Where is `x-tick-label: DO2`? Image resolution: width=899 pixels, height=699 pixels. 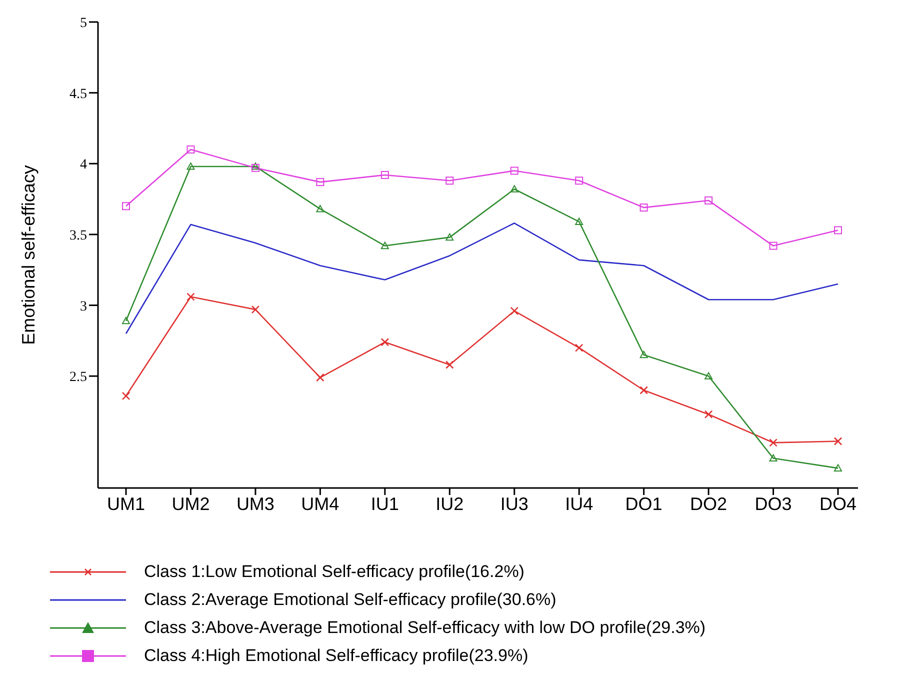
x-tick-label: DO2 is located at coordinates (709, 504).